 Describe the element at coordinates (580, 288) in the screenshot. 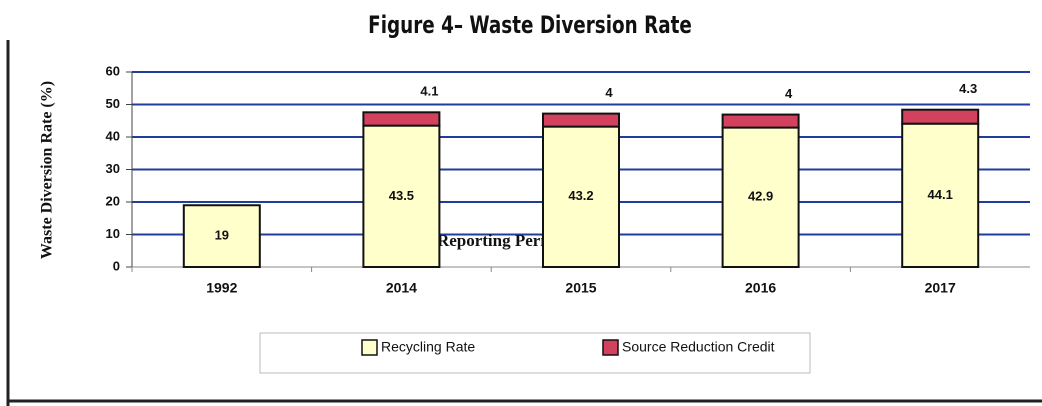

I see `x-tick-label: 2015` at that location.